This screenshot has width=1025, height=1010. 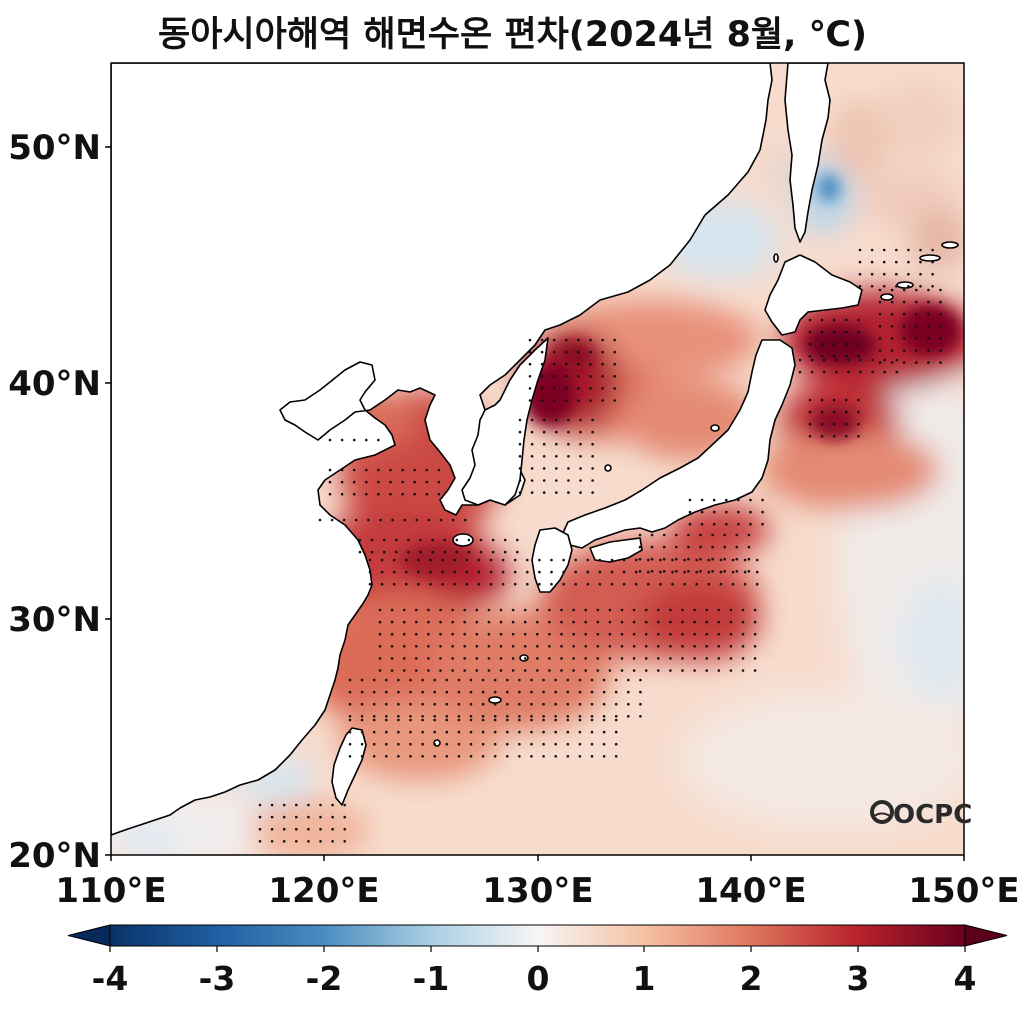 What do you see at coordinates (54, 620) in the screenshot?
I see `y-tick-label: 30°N` at bounding box center [54, 620].